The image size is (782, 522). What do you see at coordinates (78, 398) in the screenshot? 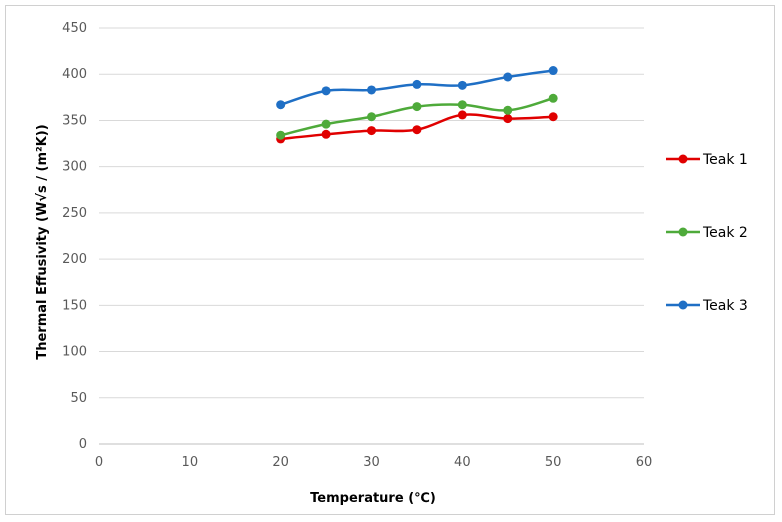
I see `y-tick-label: 50` at bounding box center [78, 398].